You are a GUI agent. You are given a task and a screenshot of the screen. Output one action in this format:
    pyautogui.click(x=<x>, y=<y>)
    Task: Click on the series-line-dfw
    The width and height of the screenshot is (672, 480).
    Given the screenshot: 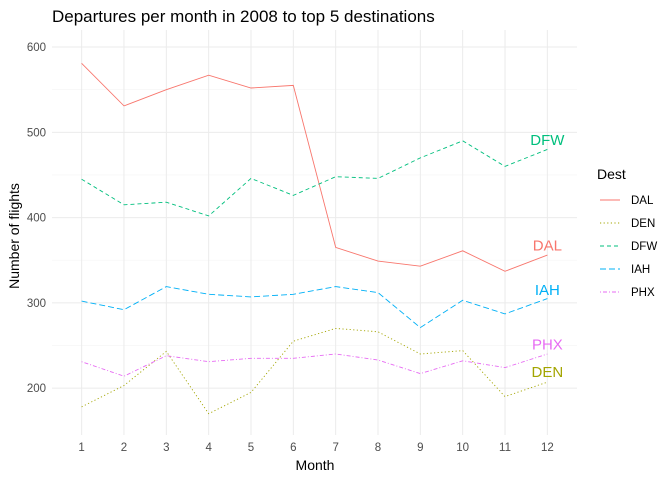 What is the action you would take?
    pyautogui.click(x=314, y=178)
    